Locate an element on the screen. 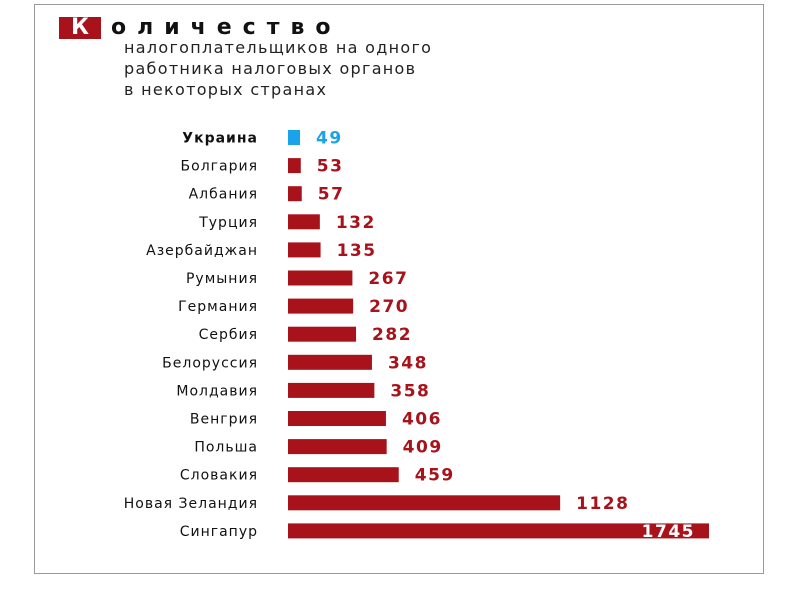  data-label: 267 is located at coordinates (388, 279).